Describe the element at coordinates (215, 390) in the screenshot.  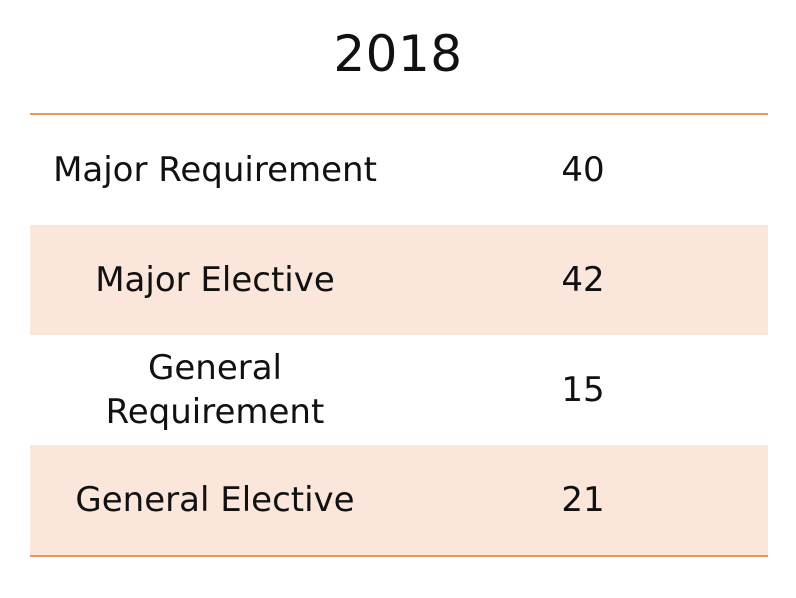
I see `row-label: General Requirement` at that location.